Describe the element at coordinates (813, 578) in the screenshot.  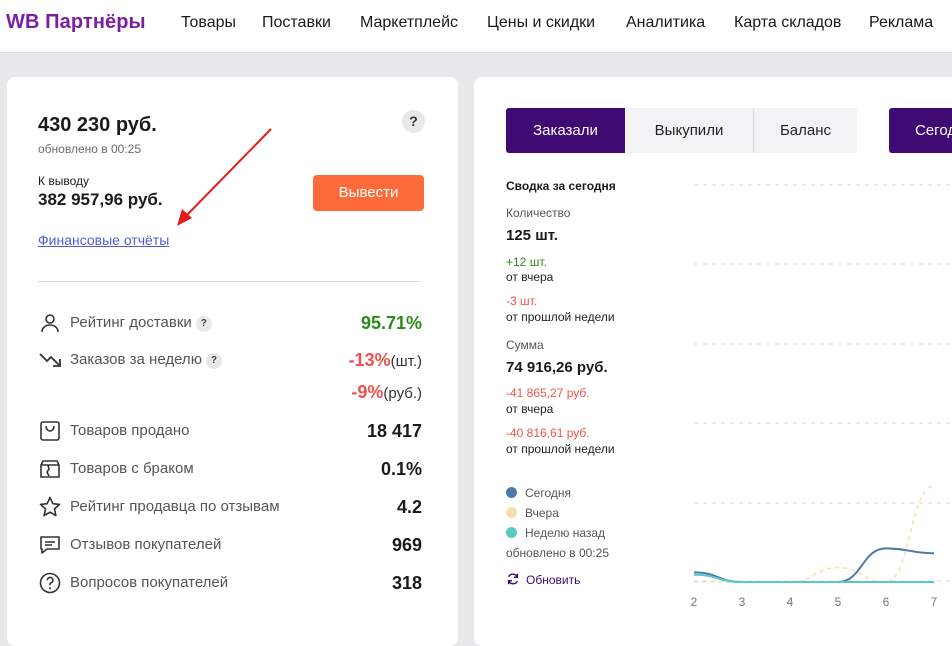
I see `series-line-week-ago` at that location.